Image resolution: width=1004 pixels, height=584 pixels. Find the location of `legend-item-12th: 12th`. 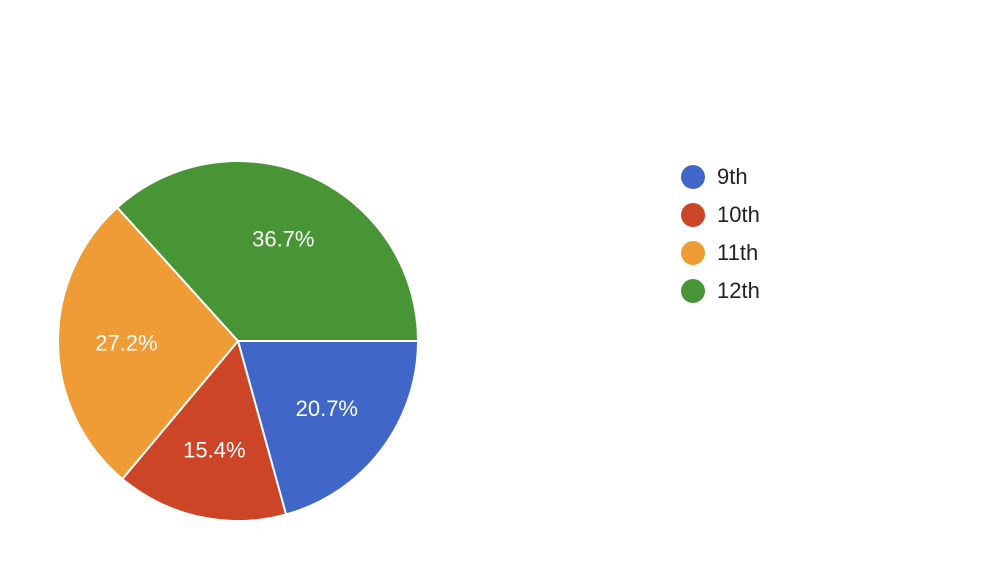

legend-item-12th: 12th is located at coordinates (720, 291).